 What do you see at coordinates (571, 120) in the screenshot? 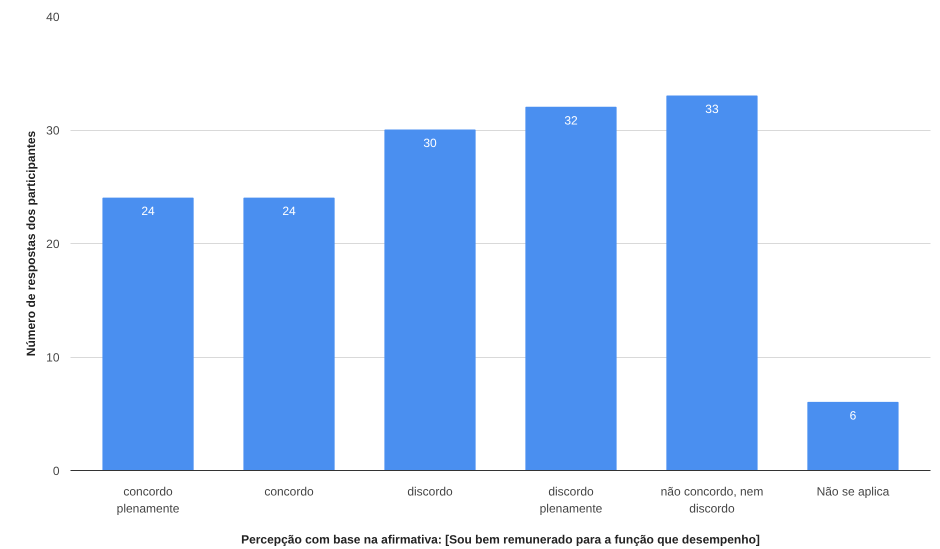
I see `data-label: 32` at bounding box center [571, 120].